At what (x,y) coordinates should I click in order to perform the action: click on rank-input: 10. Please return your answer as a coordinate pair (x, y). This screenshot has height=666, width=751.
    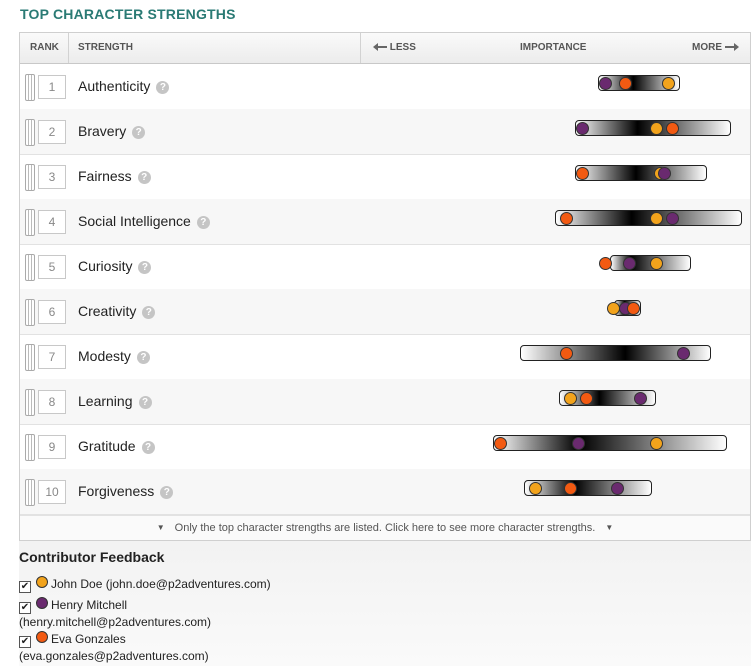
    Looking at the image, I should click on (52, 492).